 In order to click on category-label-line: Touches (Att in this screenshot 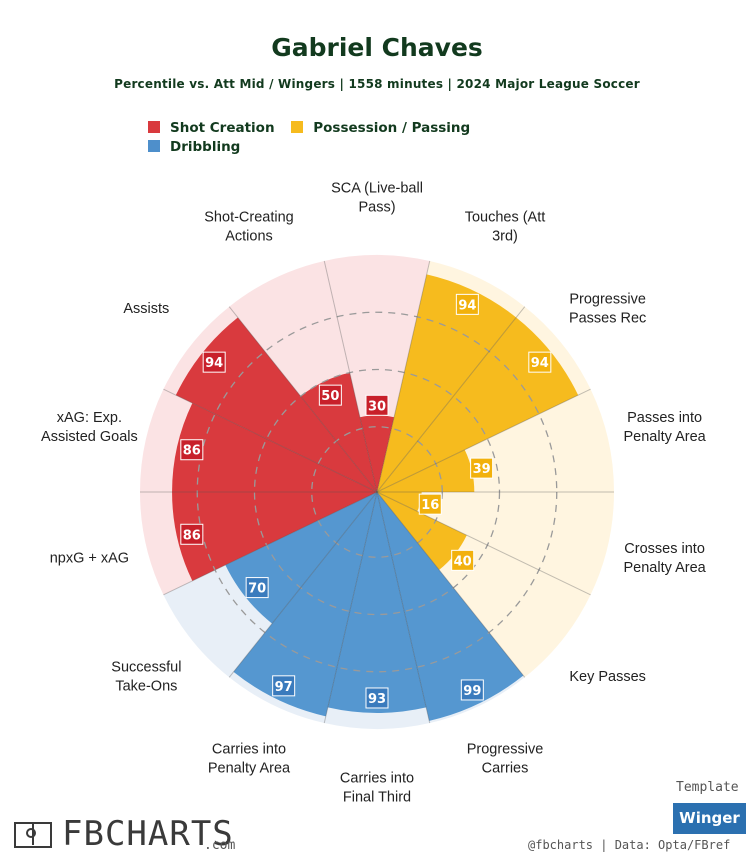, I will do `click(505, 218)`.